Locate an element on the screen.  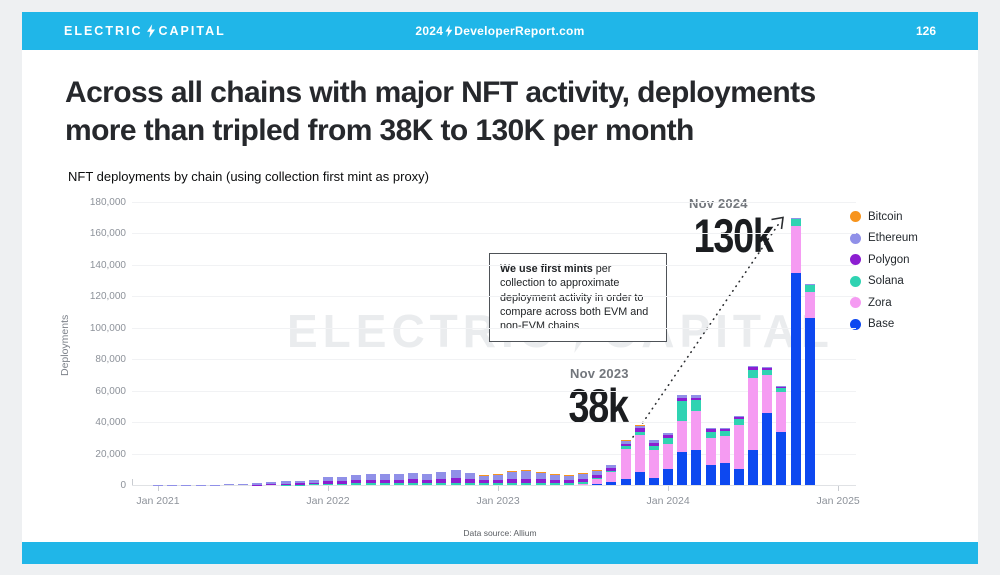
bar-segment-solana-jan-2022 is located at coordinates (328, 484).